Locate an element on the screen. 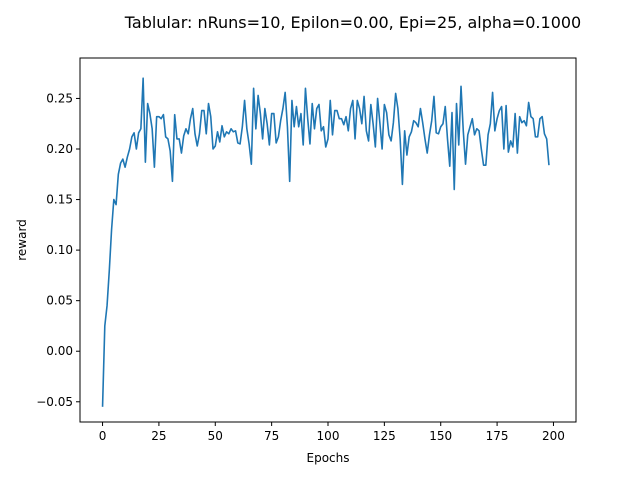 The width and height of the screenshot is (640, 480). y-axis: −0.05 0.00 0.05 0.10 0.15 0.20 0.25 is located at coordinates (58, 250).